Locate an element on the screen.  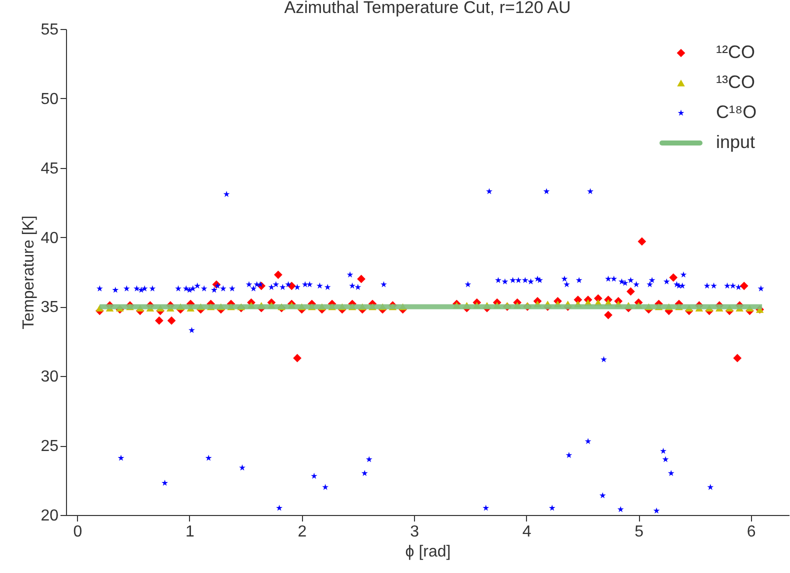
x-axis-title: ϕ [rad] is located at coordinates (428, 552).